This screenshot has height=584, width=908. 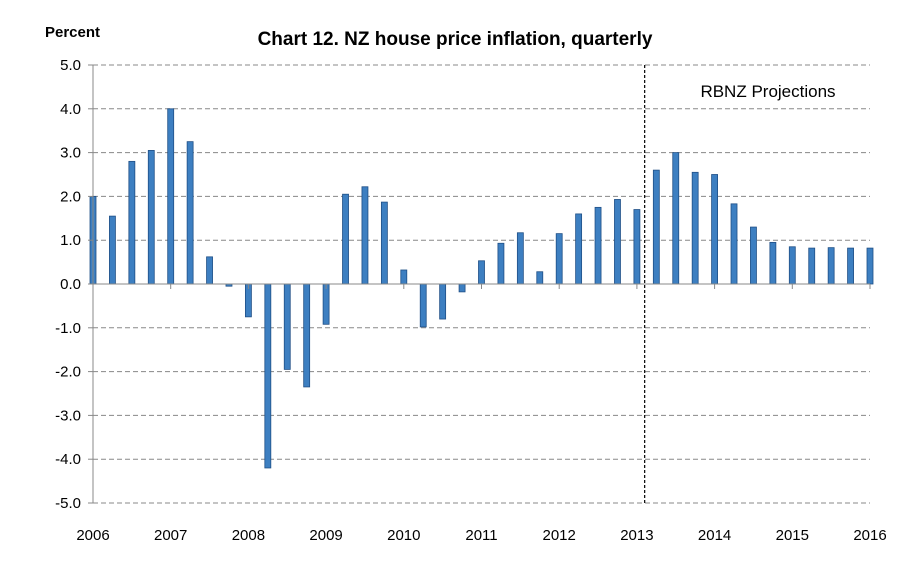 I want to click on projection-label: RBNZ Projections, so click(x=767, y=91).